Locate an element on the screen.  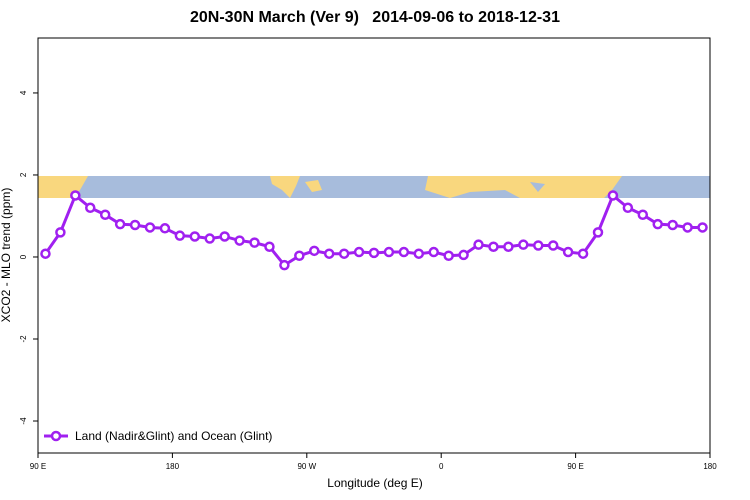
x-tick-label: 0 is located at coordinates (441, 466).